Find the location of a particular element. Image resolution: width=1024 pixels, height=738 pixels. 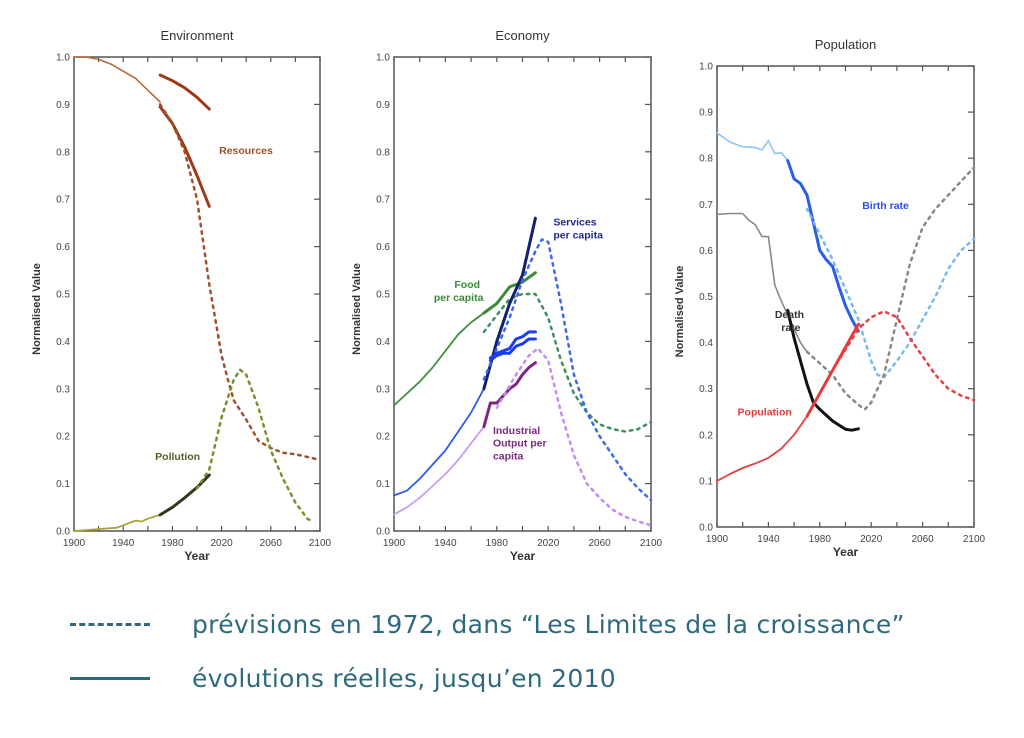

series-industrial-output-actual-upper is located at coordinates (512, 345).